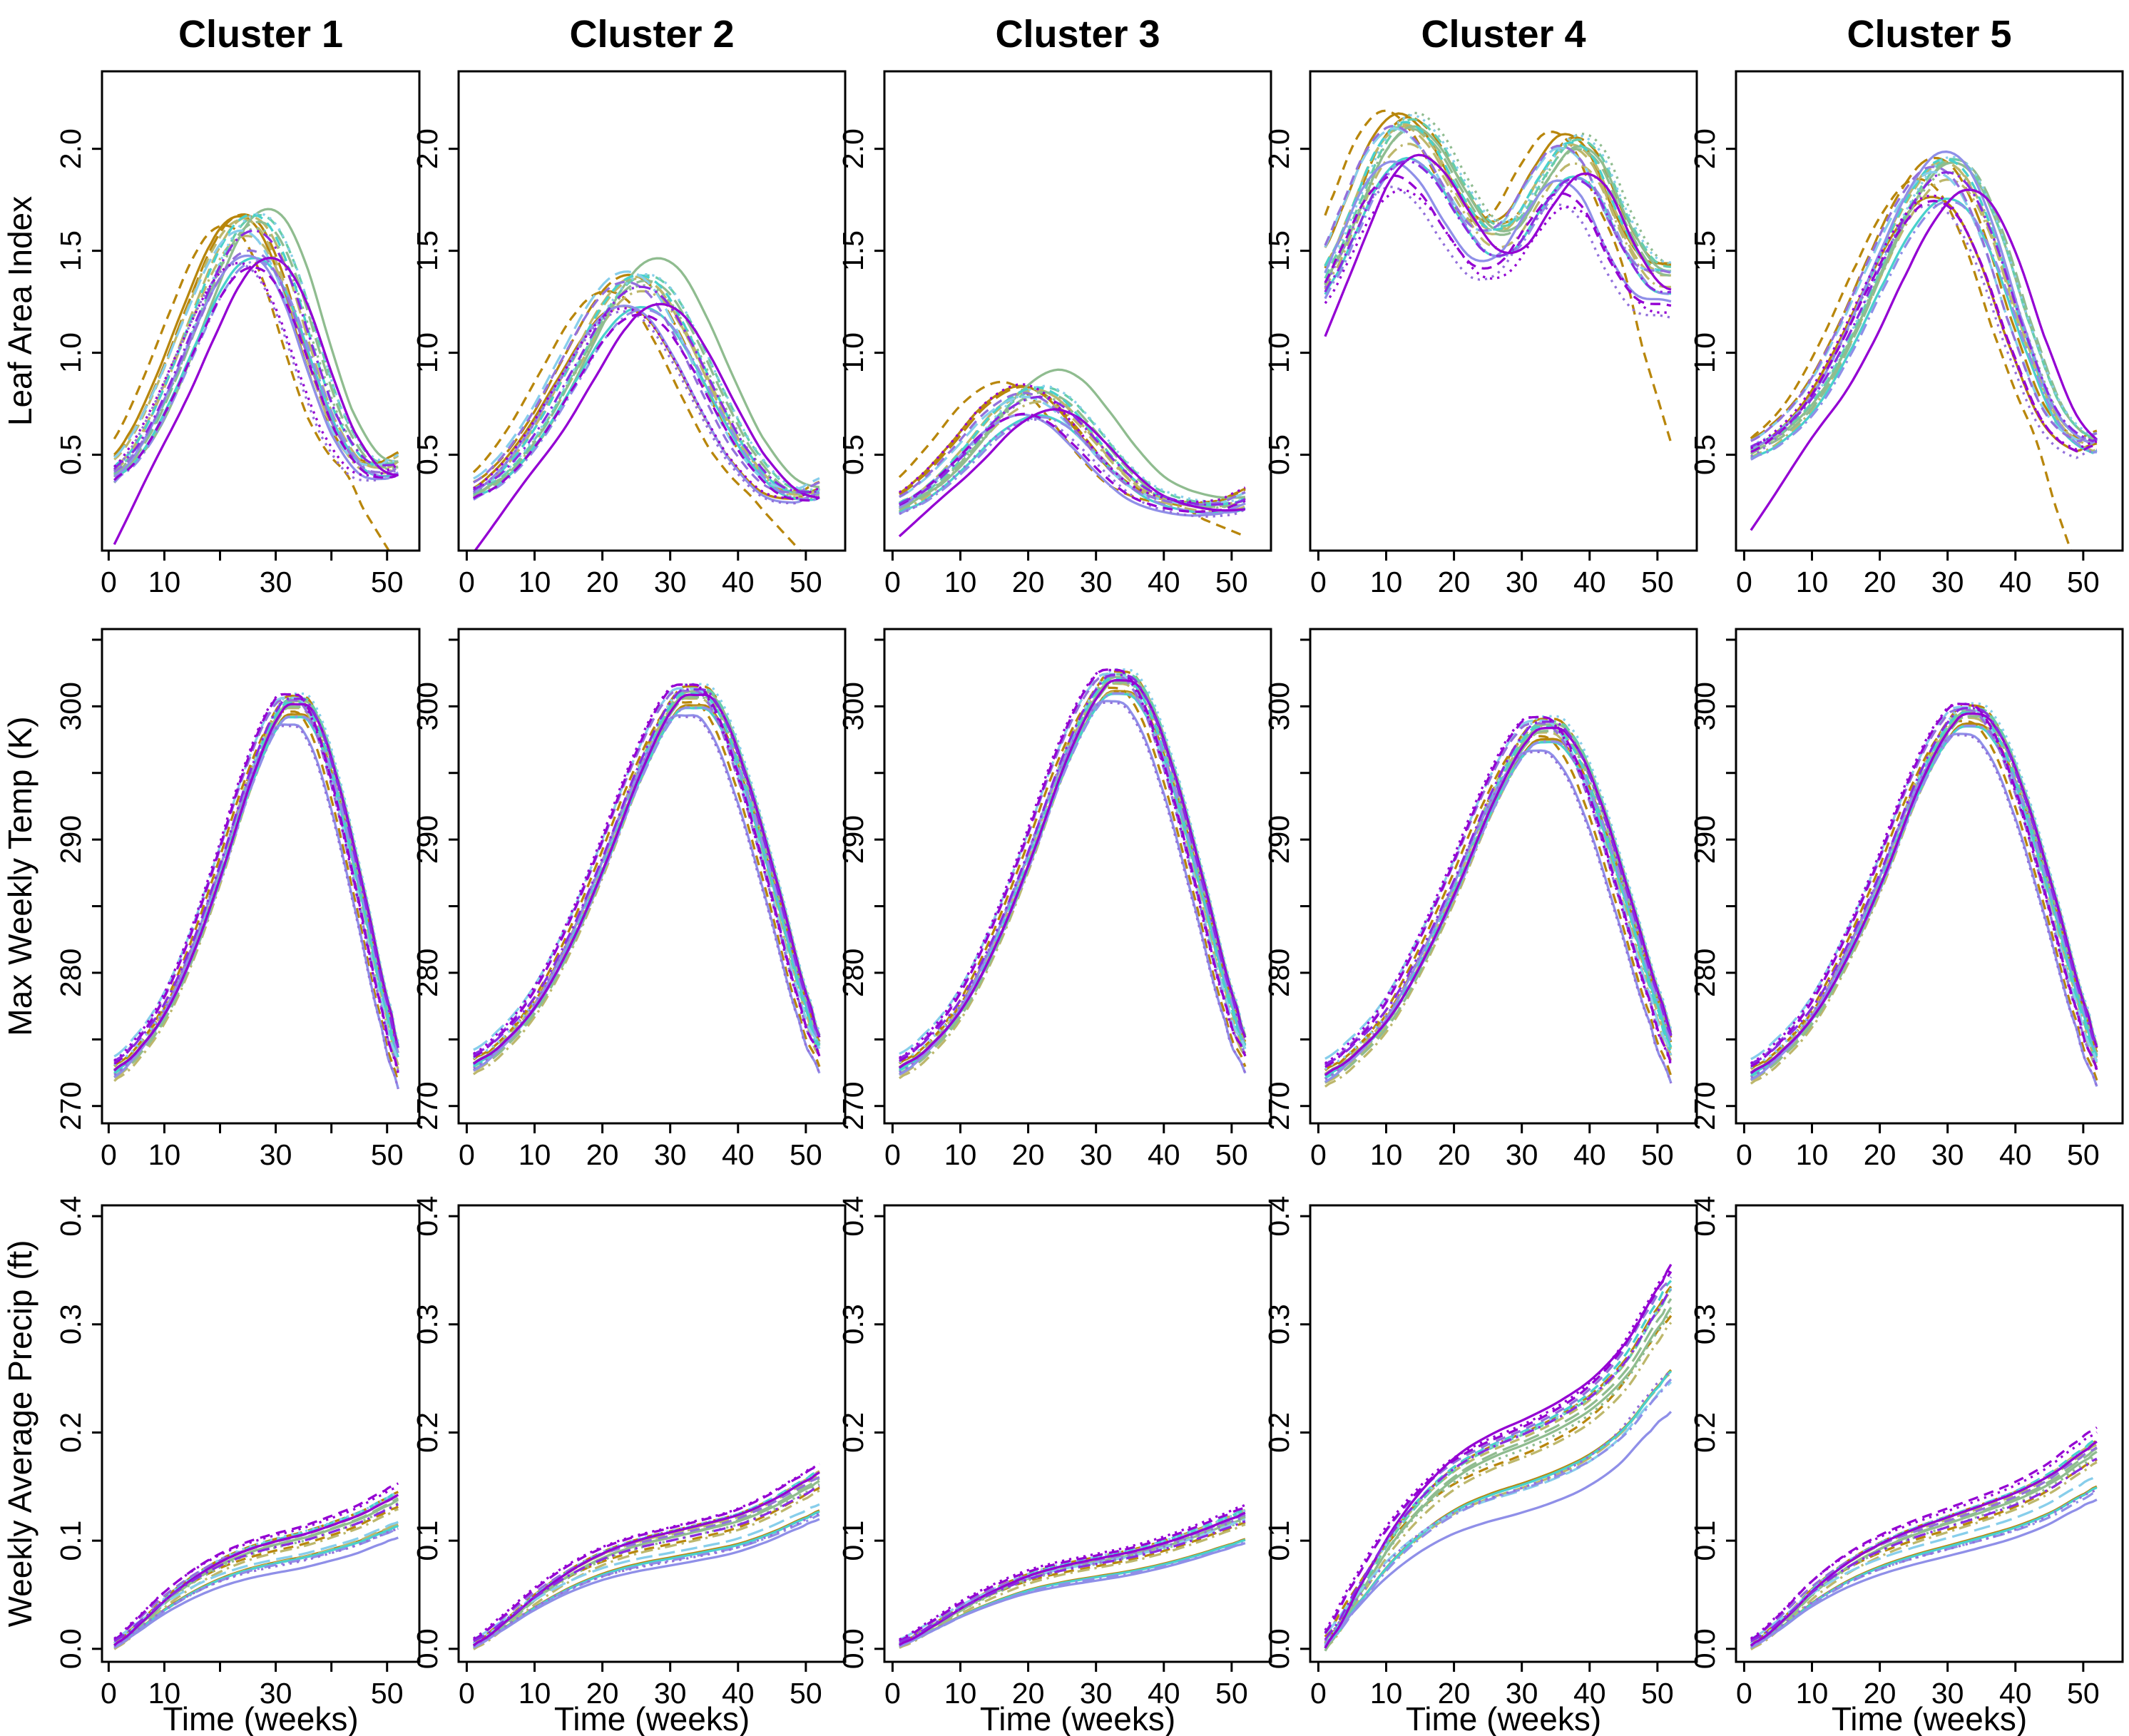  What do you see at coordinates (1278, 1541) in the screenshot?
I see `y-tick-label: 0.1` at bounding box center [1278, 1541].